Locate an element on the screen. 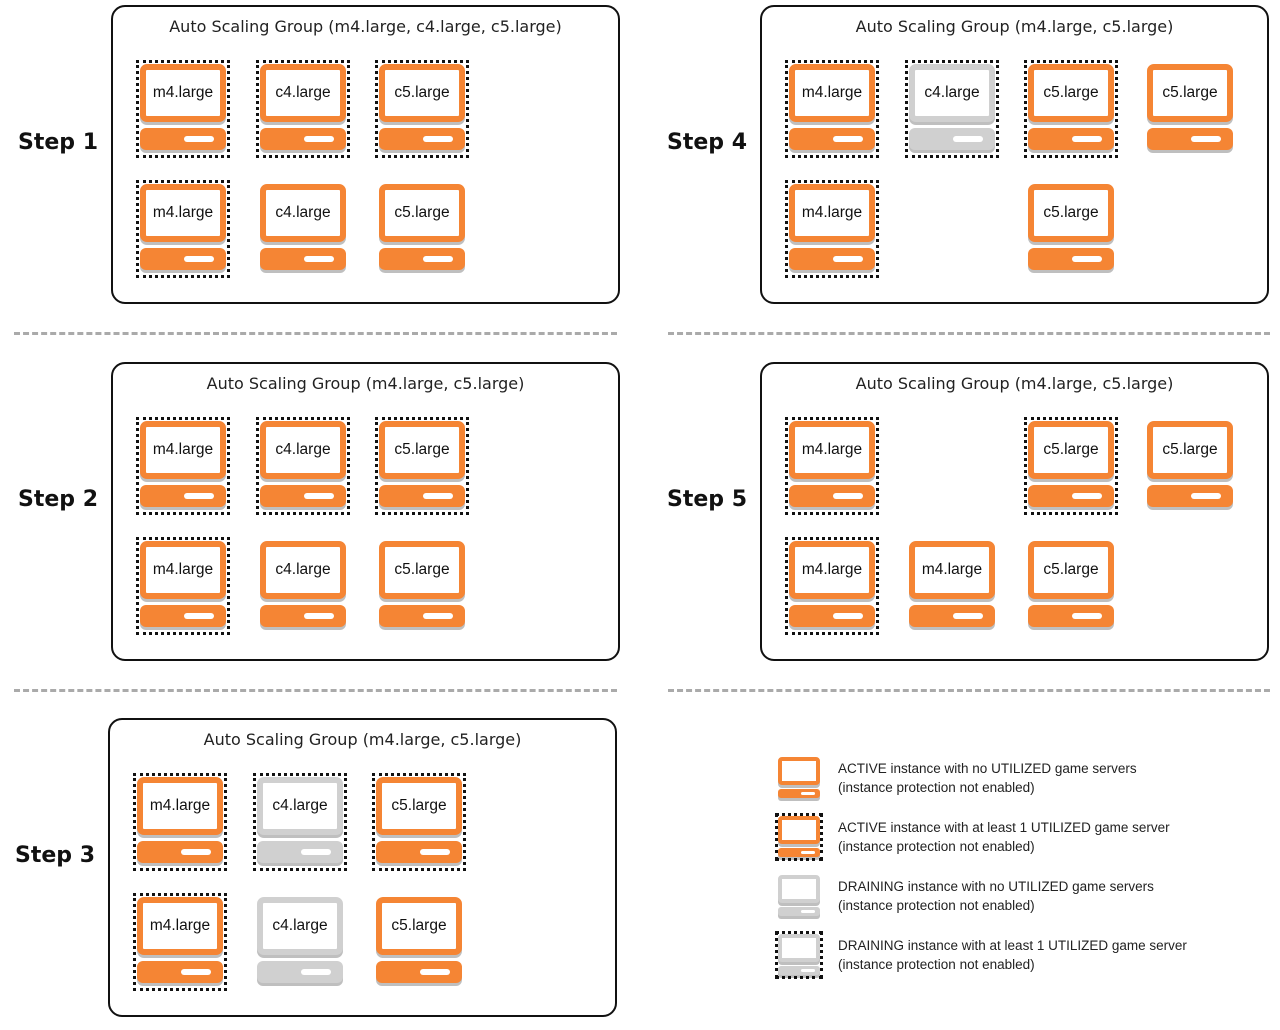 The height and width of the screenshot is (1030, 1280). step-label: Step 1 is located at coordinates (58, 142).